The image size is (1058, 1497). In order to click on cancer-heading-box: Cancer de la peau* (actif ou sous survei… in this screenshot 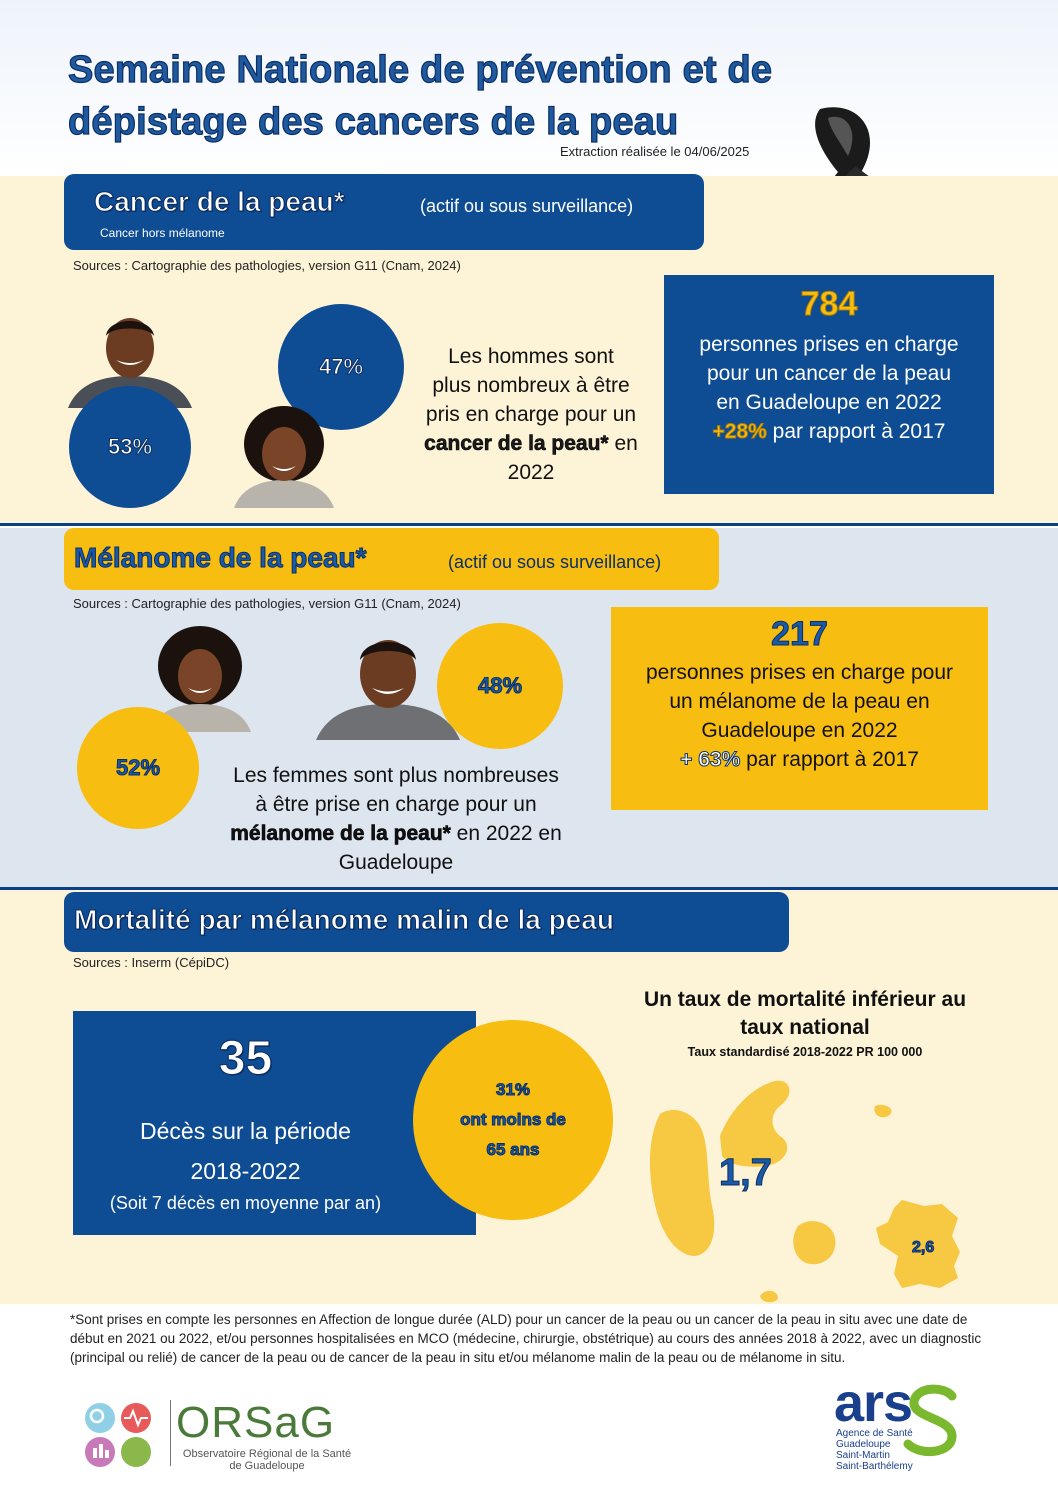, I will do `click(384, 212)`.